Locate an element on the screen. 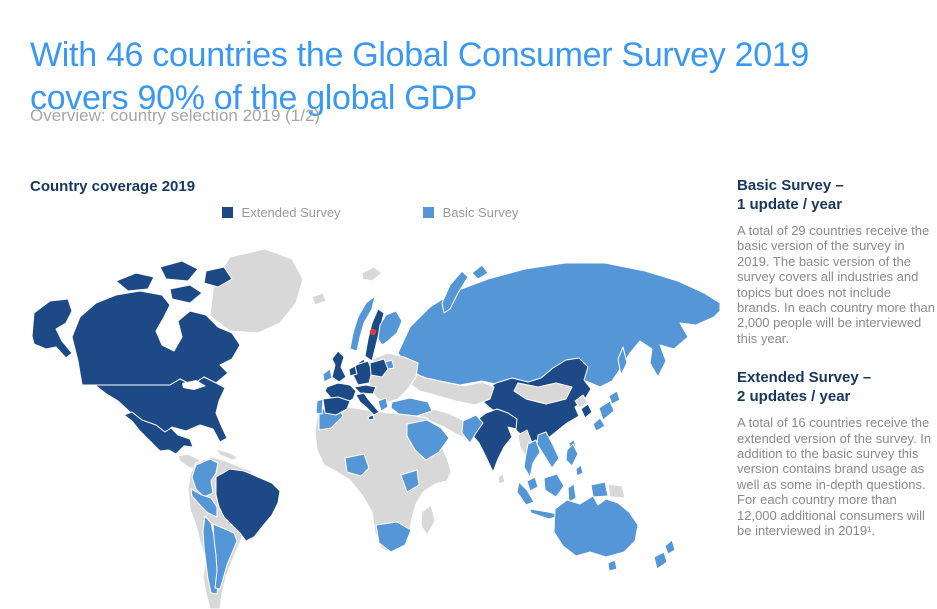 The height and width of the screenshot is (609, 937). poland is located at coordinates (379, 368).